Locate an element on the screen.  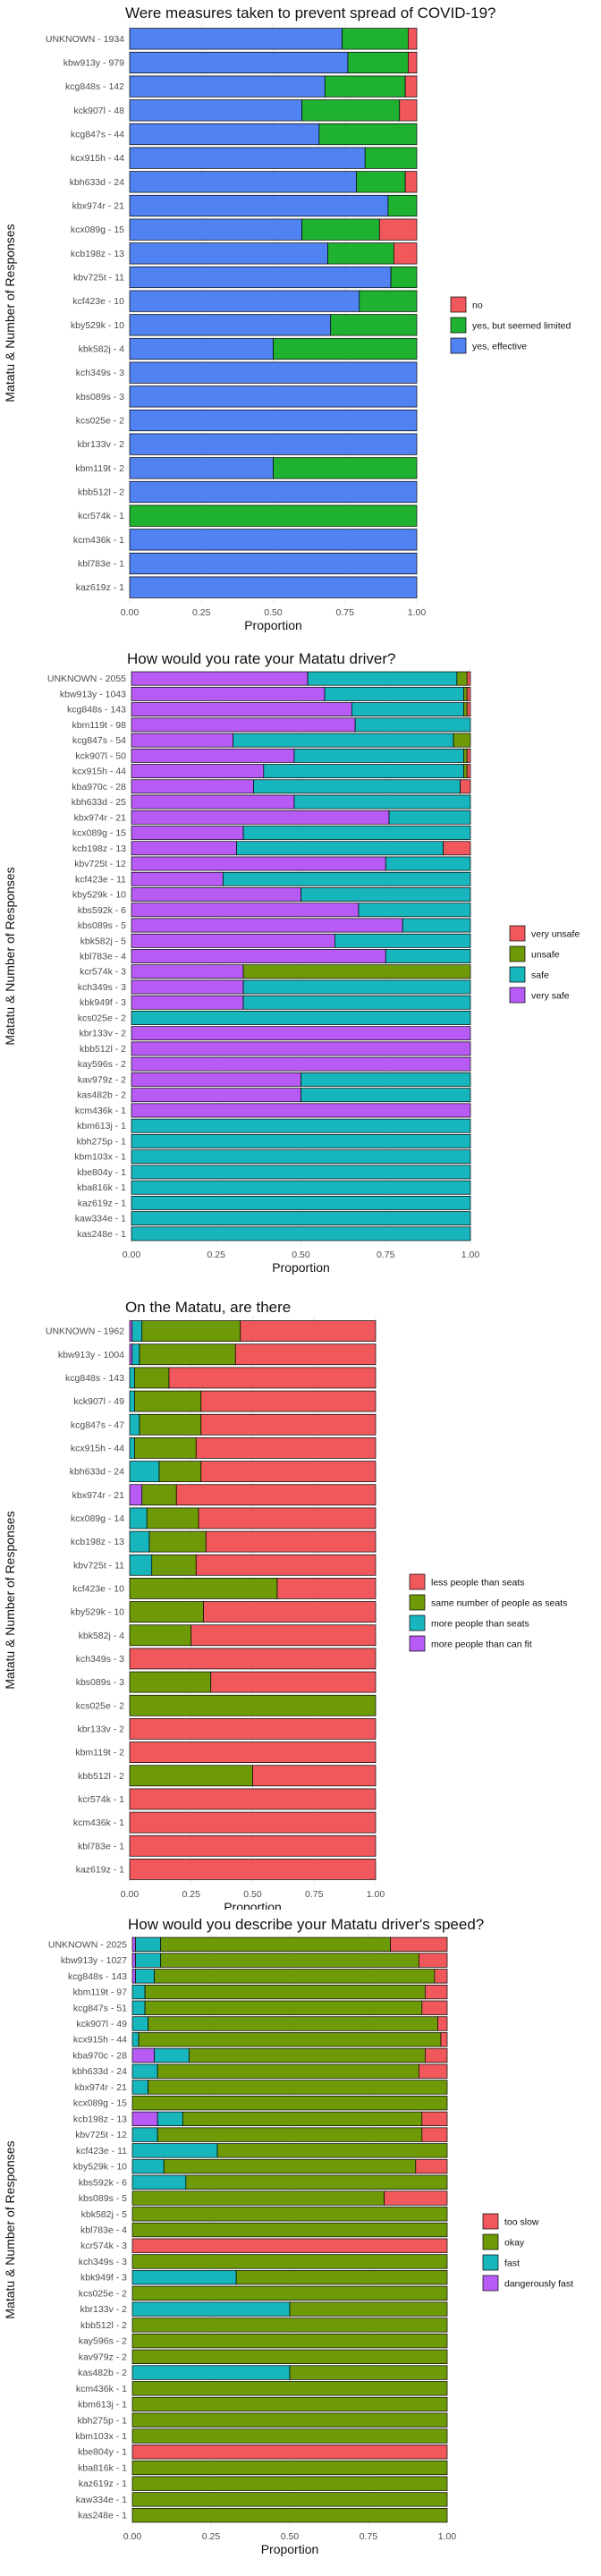
category-label: UNKNOWN - 2025 is located at coordinates (87, 1944).